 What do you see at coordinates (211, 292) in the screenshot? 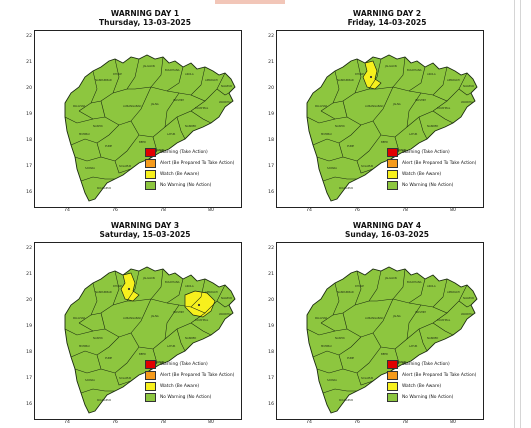
I see `district-label: AMRAVATI` at bounding box center [211, 292].